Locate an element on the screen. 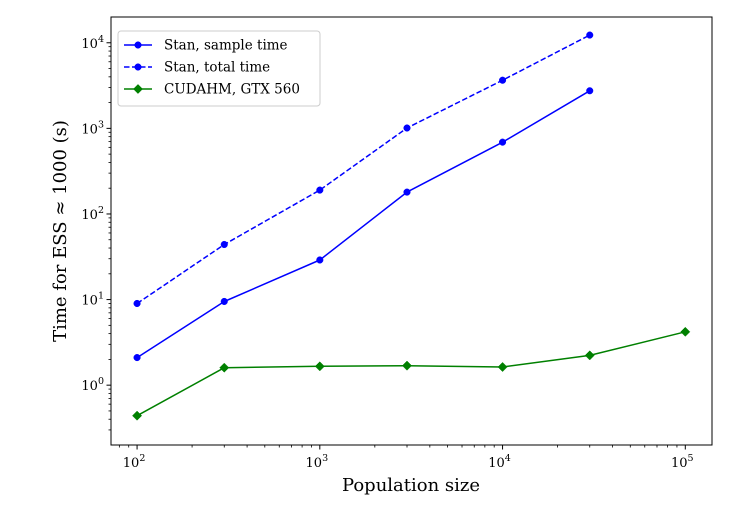  legend-entry: Stan, sample time is located at coordinates (206, 46).